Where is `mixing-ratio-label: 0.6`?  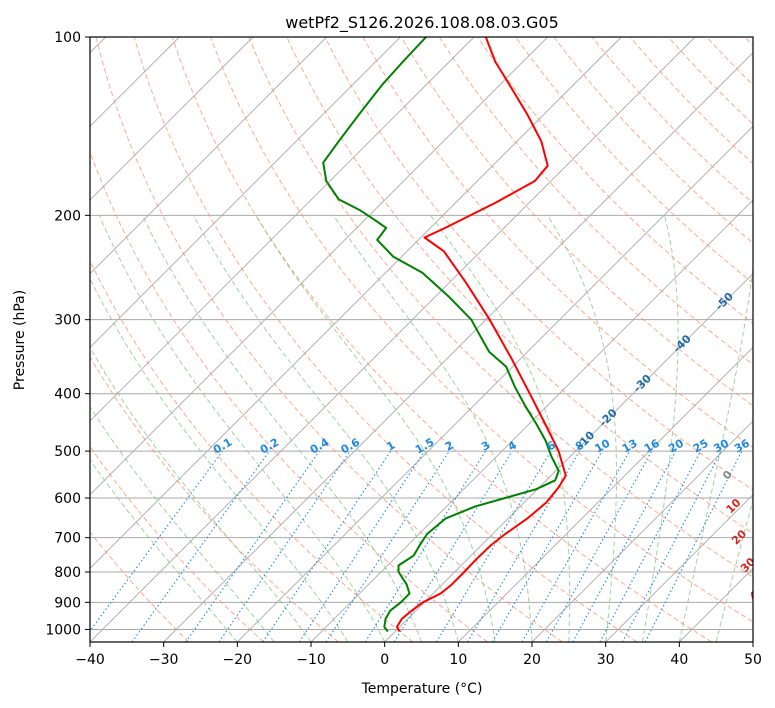
mixing-ratio-label: 0.6 is located at coordinates (351, 445).